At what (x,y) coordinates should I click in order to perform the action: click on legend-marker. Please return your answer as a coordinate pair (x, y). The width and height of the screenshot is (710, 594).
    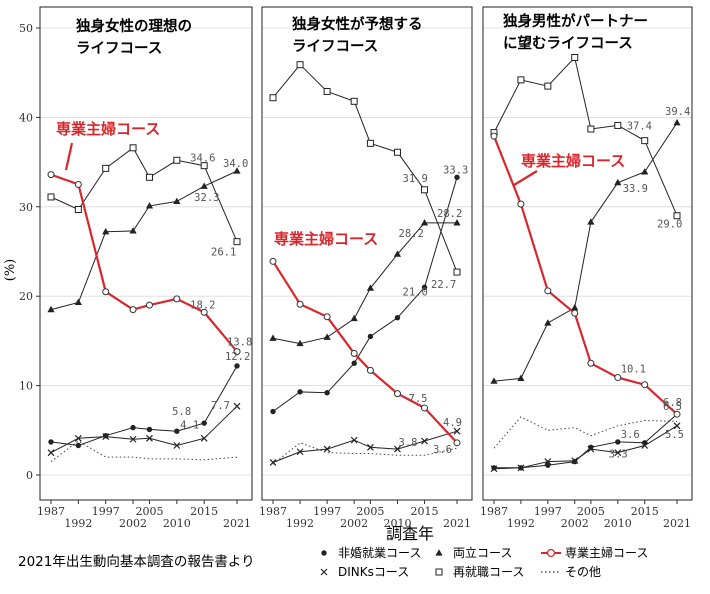
    Looking at the image, I should click on (551, 553).